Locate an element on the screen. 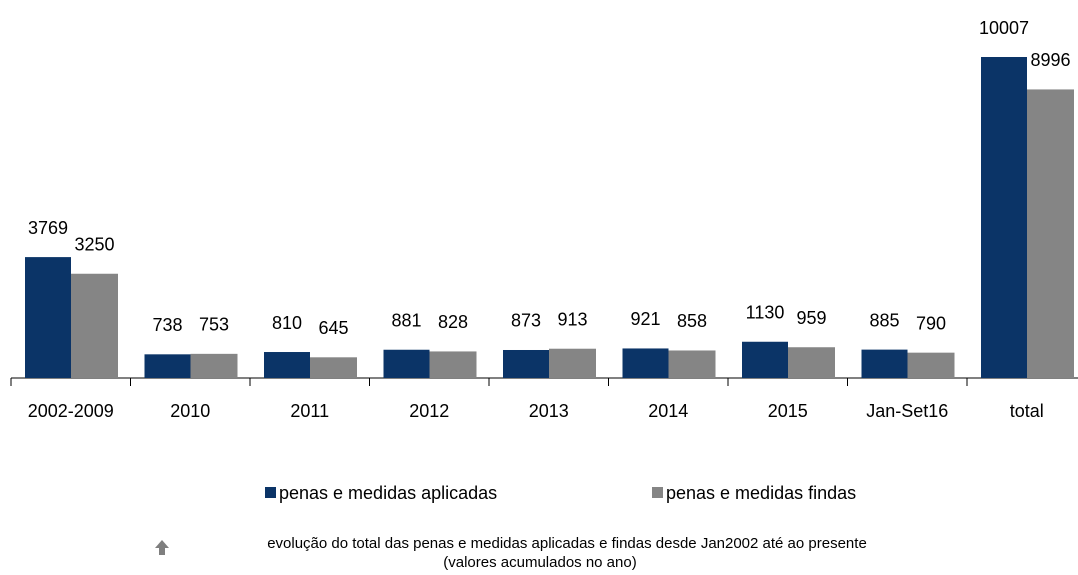 This screenshot has width=1078, height=575. x-tick-label: Jan-Set16 is located at coordinates (907, 411).